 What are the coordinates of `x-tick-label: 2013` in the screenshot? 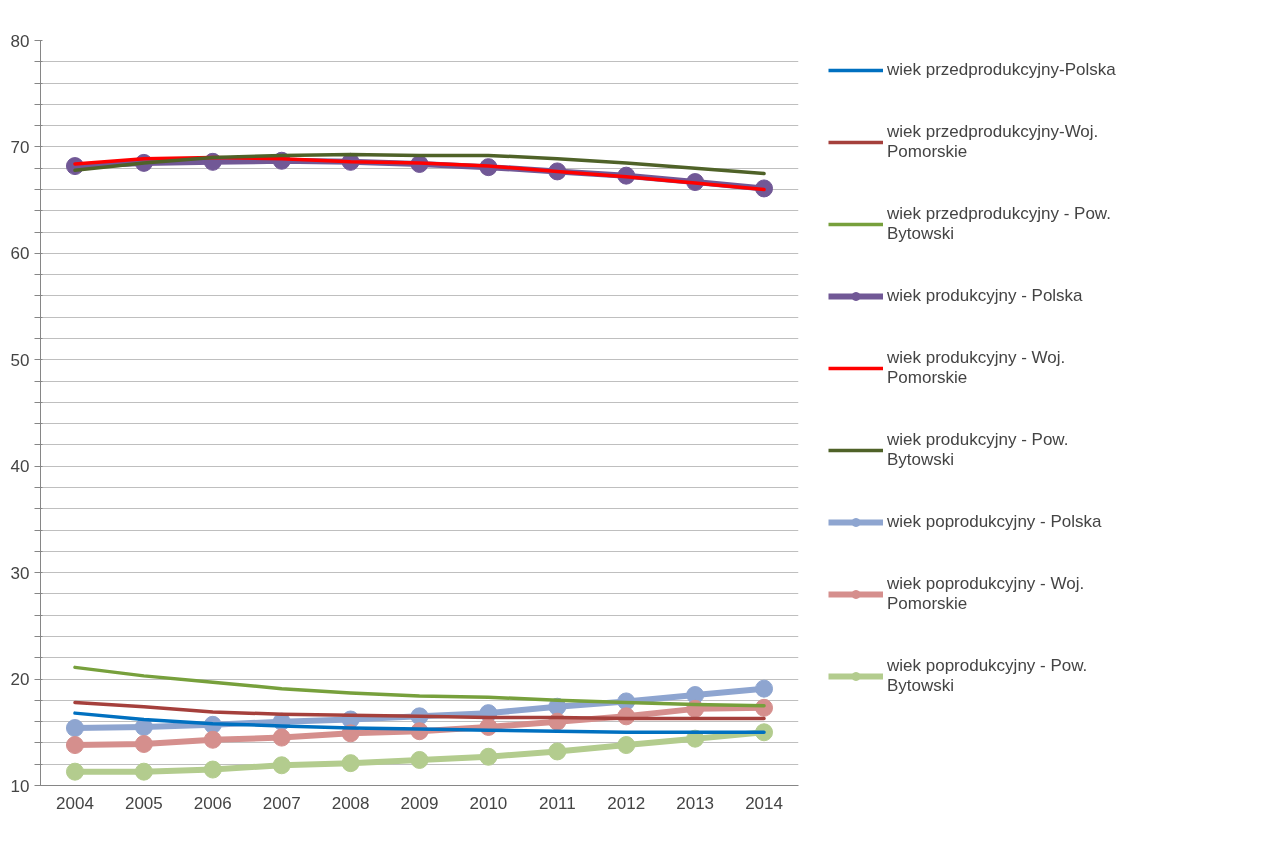 It's located at (695, 803).